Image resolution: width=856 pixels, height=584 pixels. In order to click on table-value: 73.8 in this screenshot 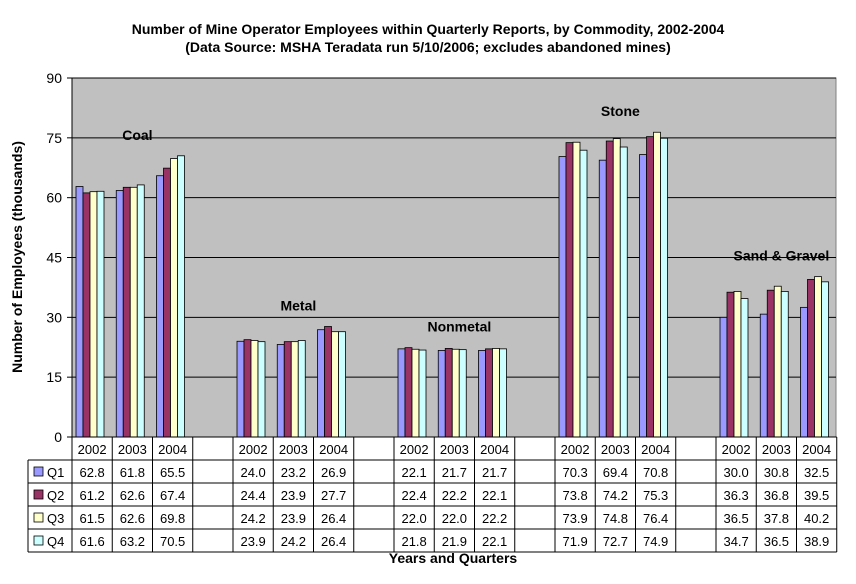, I will do `click(574, 495)`.